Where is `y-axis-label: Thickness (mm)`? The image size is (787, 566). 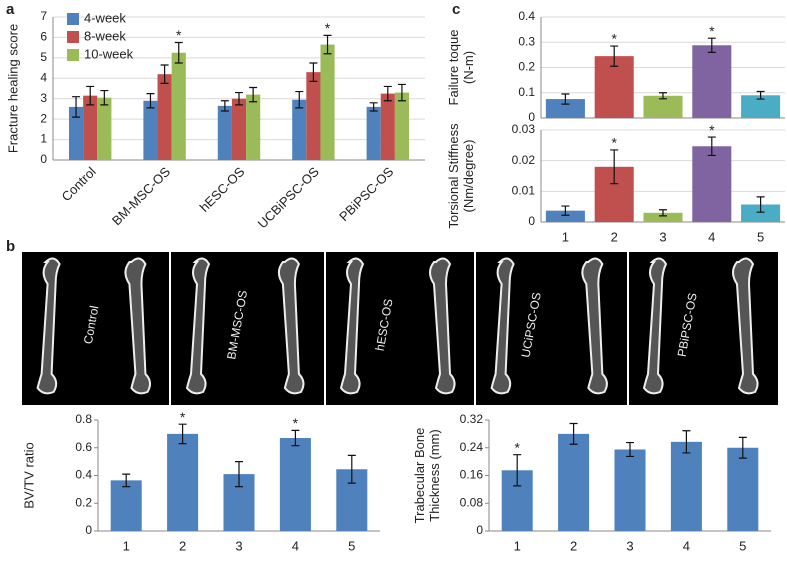 y-axis-label: Thickness (mm) is located at coordinates (434, 475).